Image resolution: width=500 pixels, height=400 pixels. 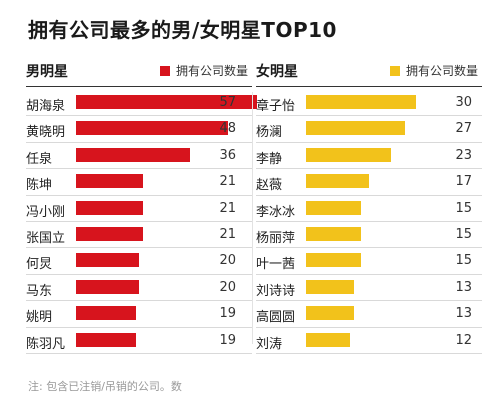 What do you see at coordinates (276, 106) in the screenshot?
I see `bar-category-label: 章子怡` at bounding box center [276, 106].